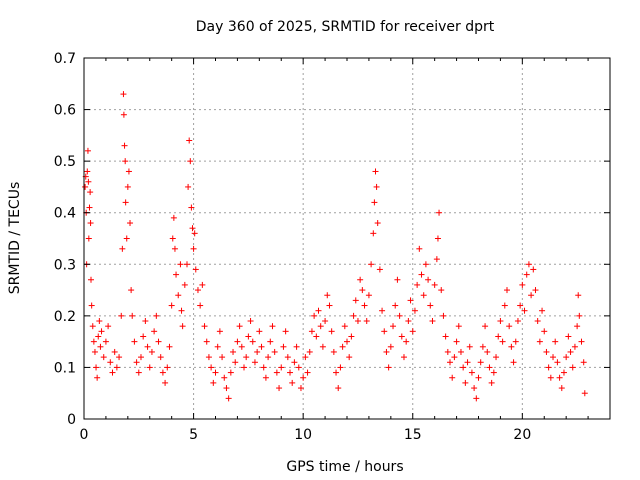  I want to click on x-tick-label: 10, so click(303, 435).